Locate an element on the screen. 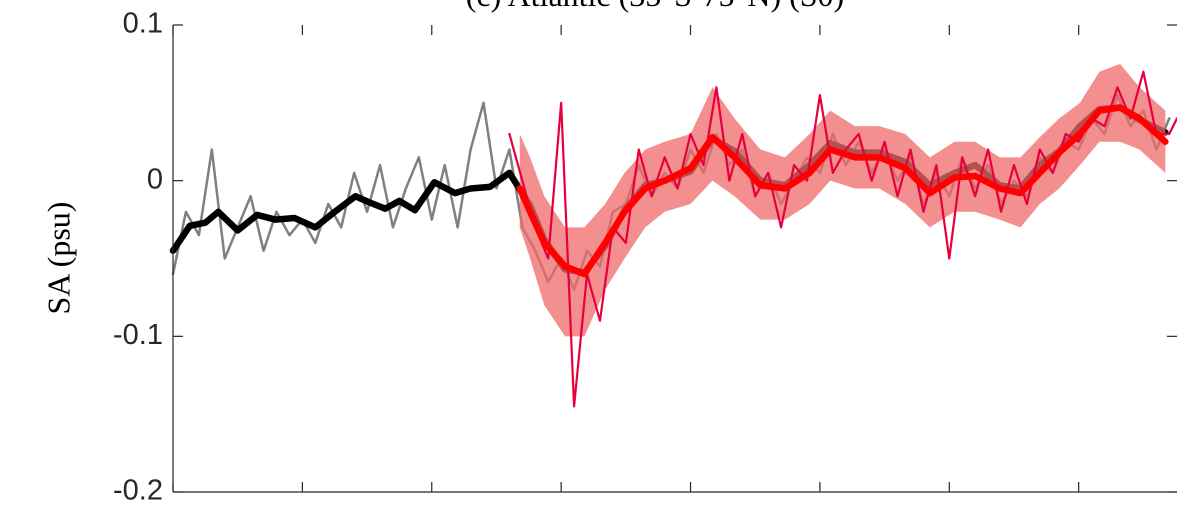 The height and width of the screenshot is (512, 1177). y-tick-label: -0.2 is located at coordinates (138, 491).